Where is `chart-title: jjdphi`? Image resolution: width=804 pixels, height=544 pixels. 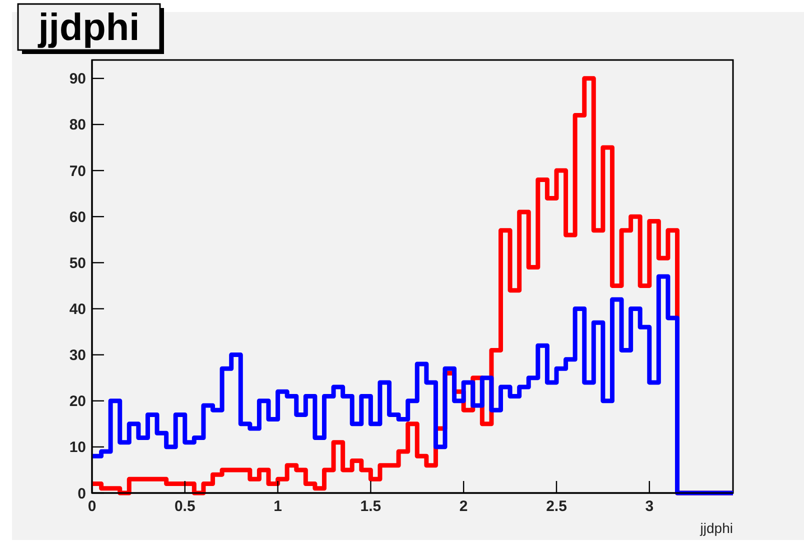 chart-title: jjdphi is located at coordinates (88, 28).